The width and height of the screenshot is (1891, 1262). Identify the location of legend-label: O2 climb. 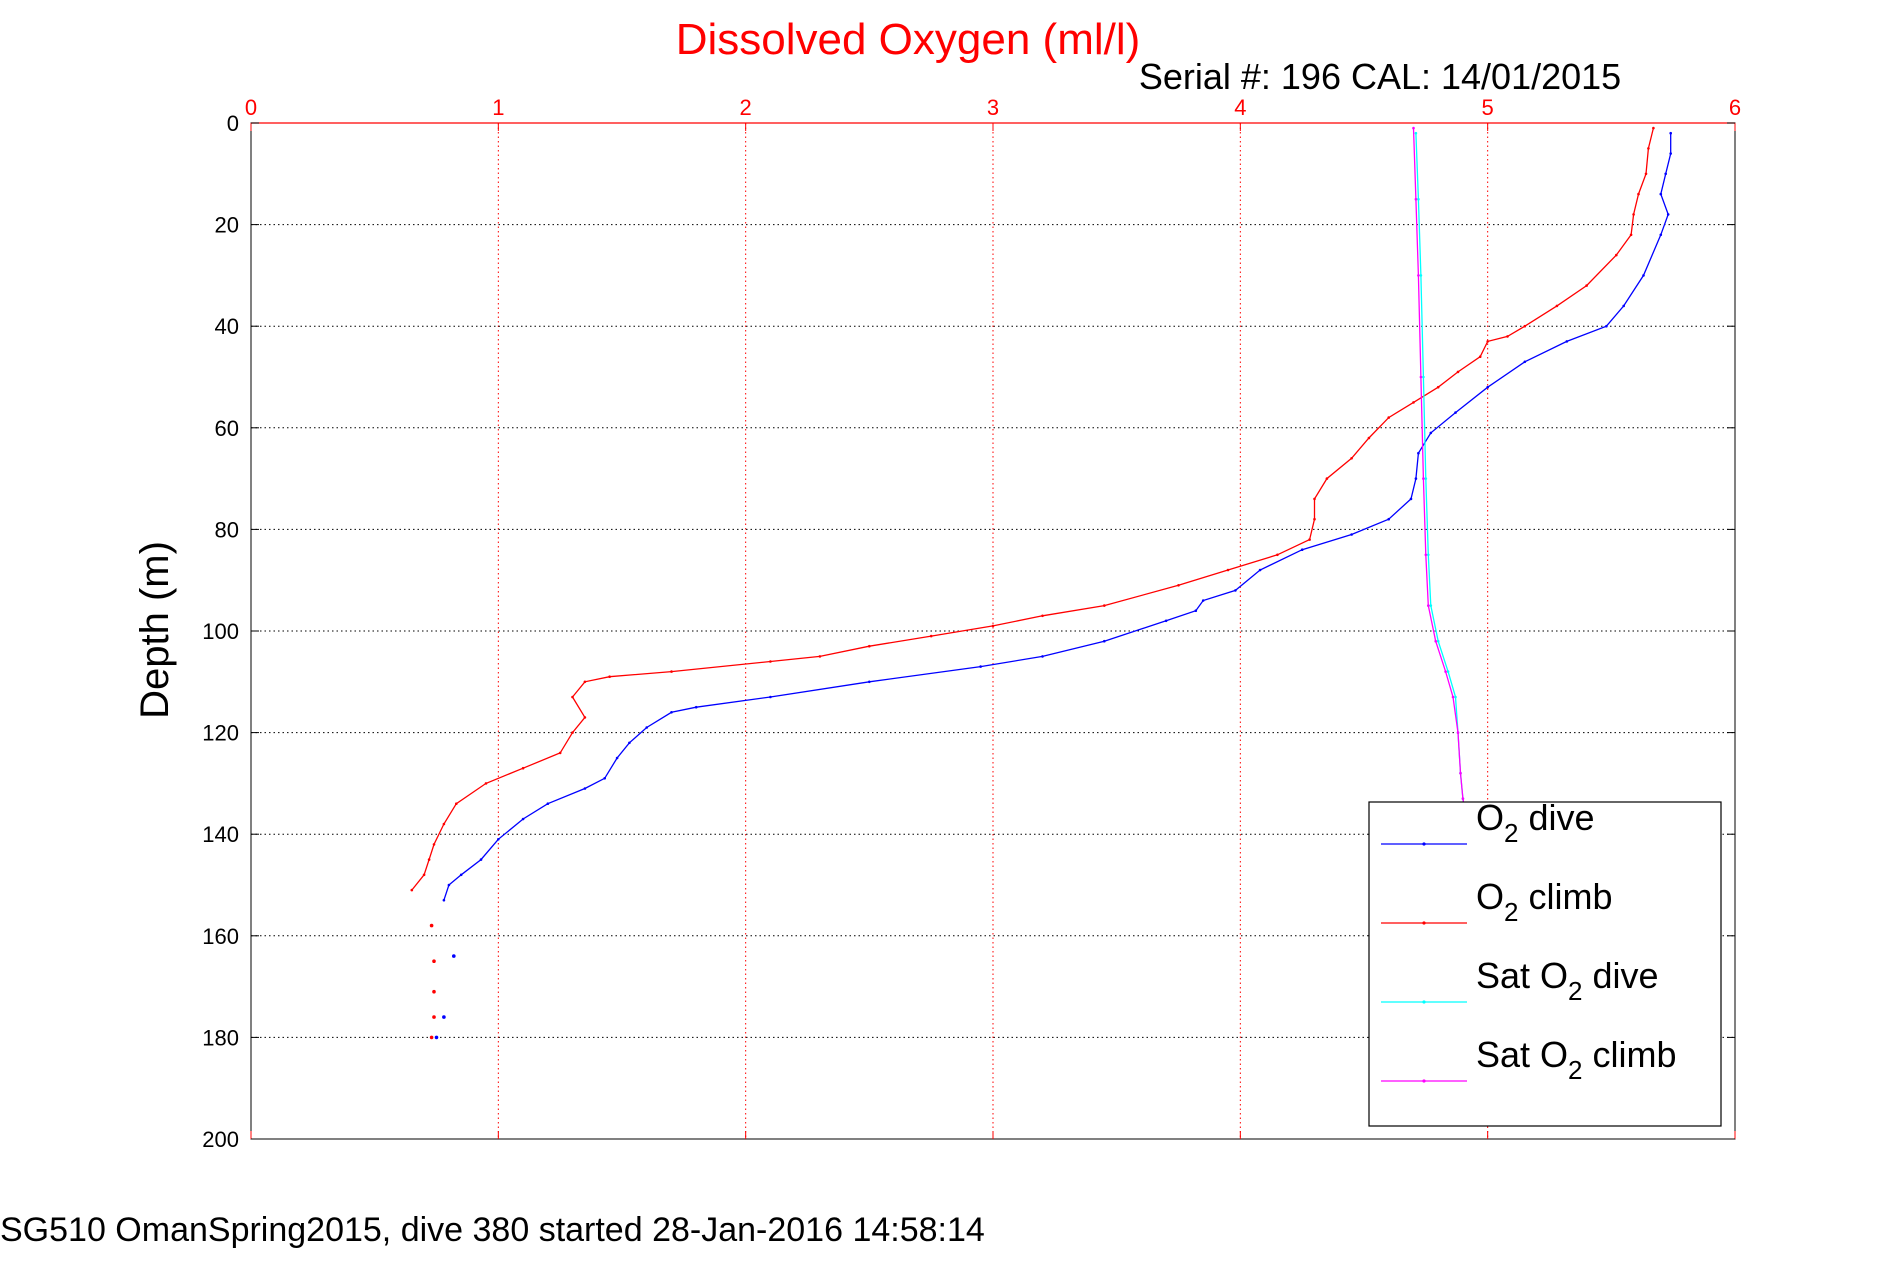
(1544, 901).